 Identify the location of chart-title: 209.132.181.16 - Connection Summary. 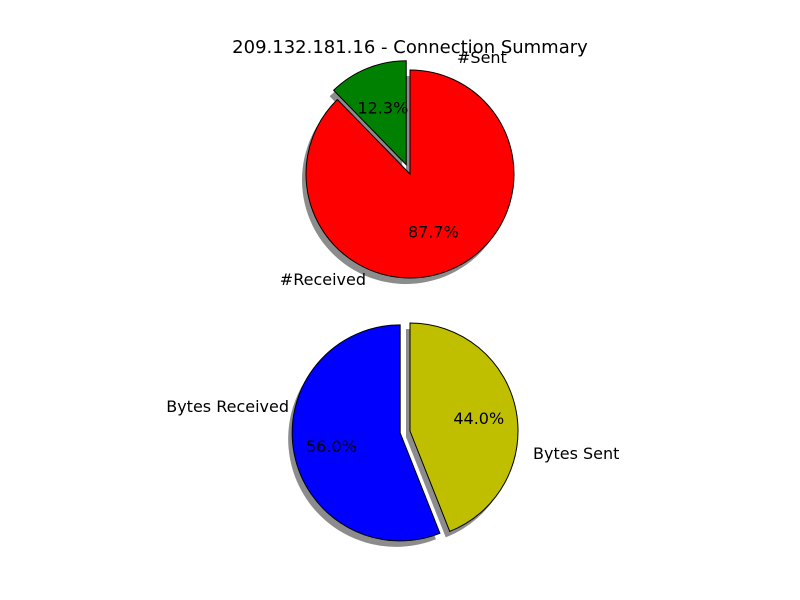
(410, 47).